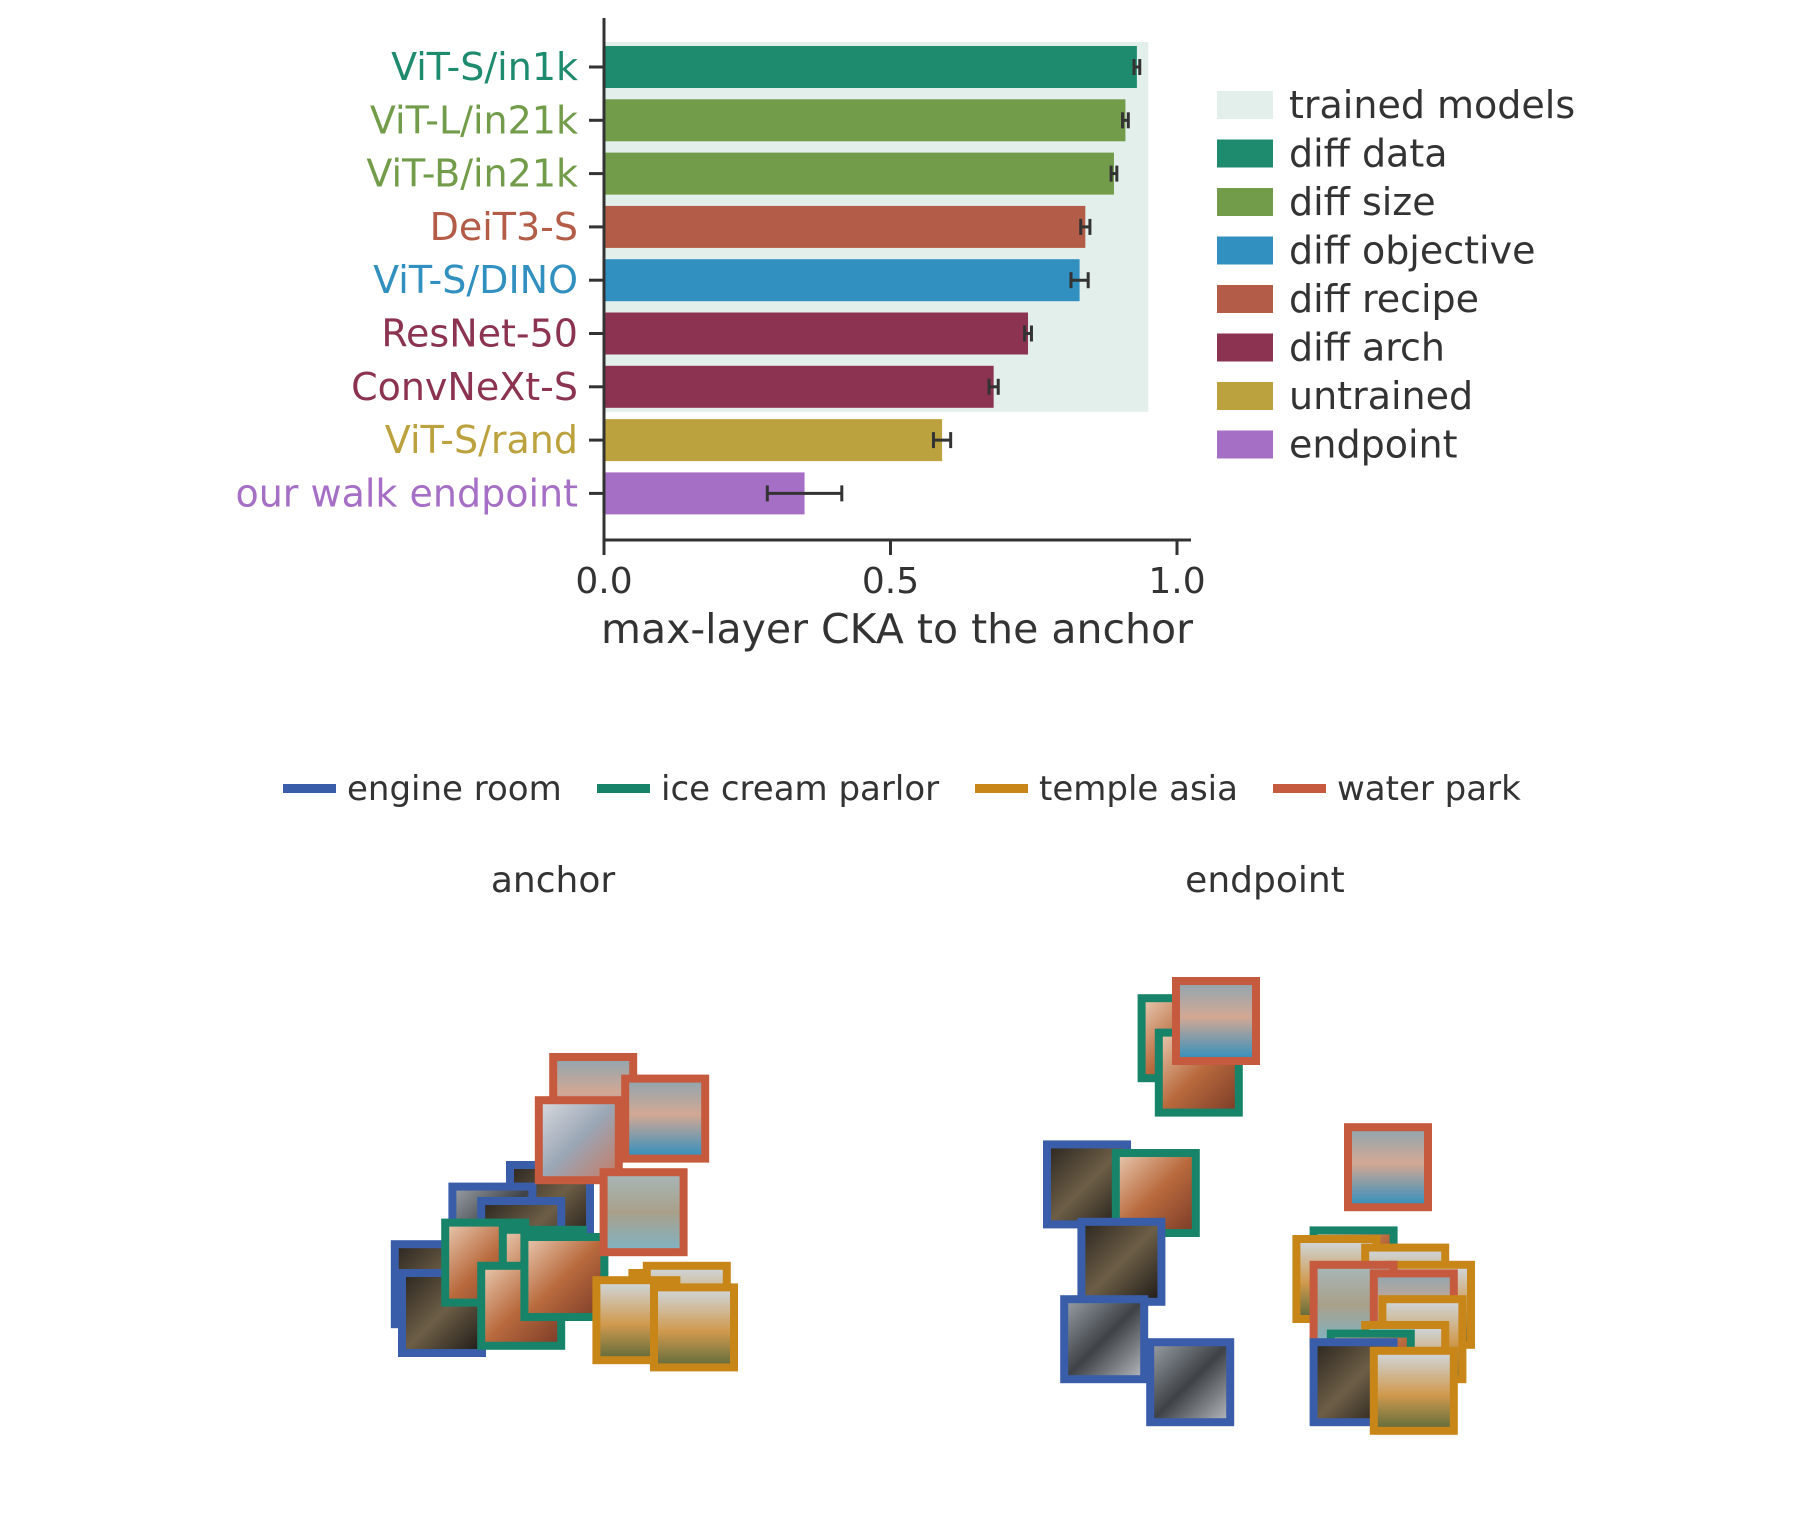 This screenshot has height=1539, width=1800. I want to click on legend-label-trained-models: trained models, so click(1432, 105).